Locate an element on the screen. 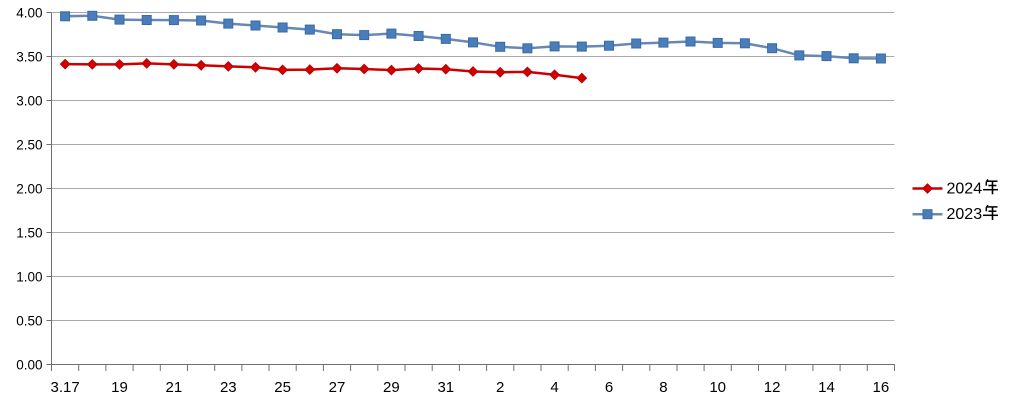  svg-text: 4.00 is located at coordinates (29, 12).